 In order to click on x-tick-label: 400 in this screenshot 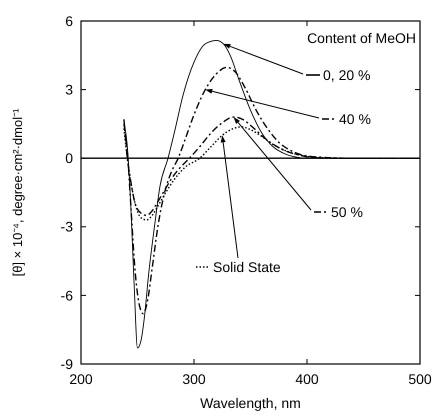, I will do `click(307, 379)`.